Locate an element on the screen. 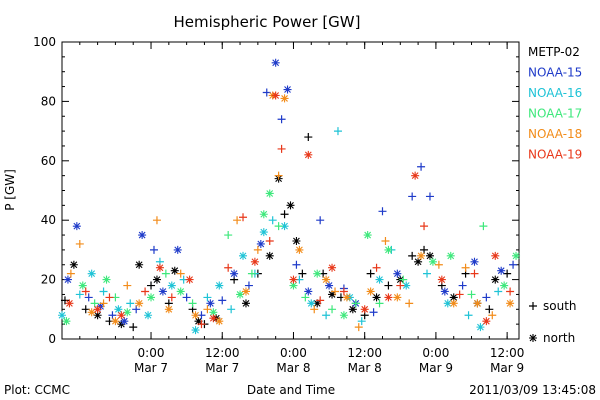  legend-entry: NOAA-15 is located at coordinates (555, 73).